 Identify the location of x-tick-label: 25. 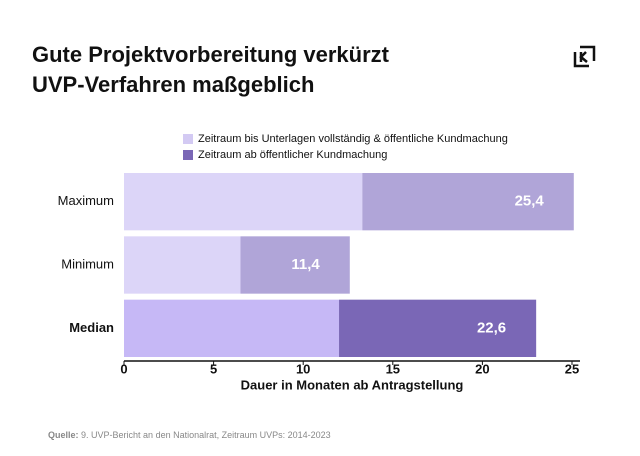
(572, 368).